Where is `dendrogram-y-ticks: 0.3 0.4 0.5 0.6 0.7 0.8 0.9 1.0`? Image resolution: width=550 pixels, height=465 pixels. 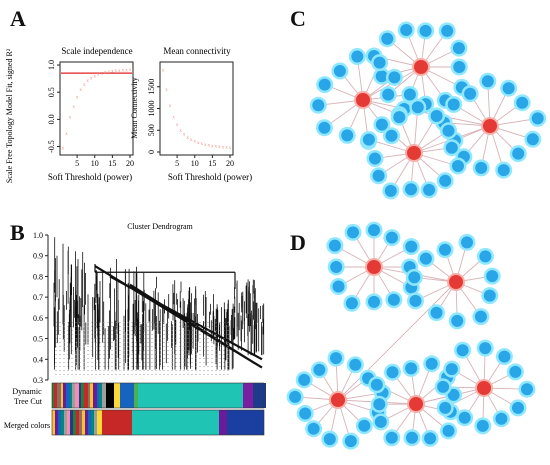 dendrogram-y-ticks: 0.3 0.4 0.5 0.6 0.7 0.8 0.9 1.0 is located at coordinates (41, 308).